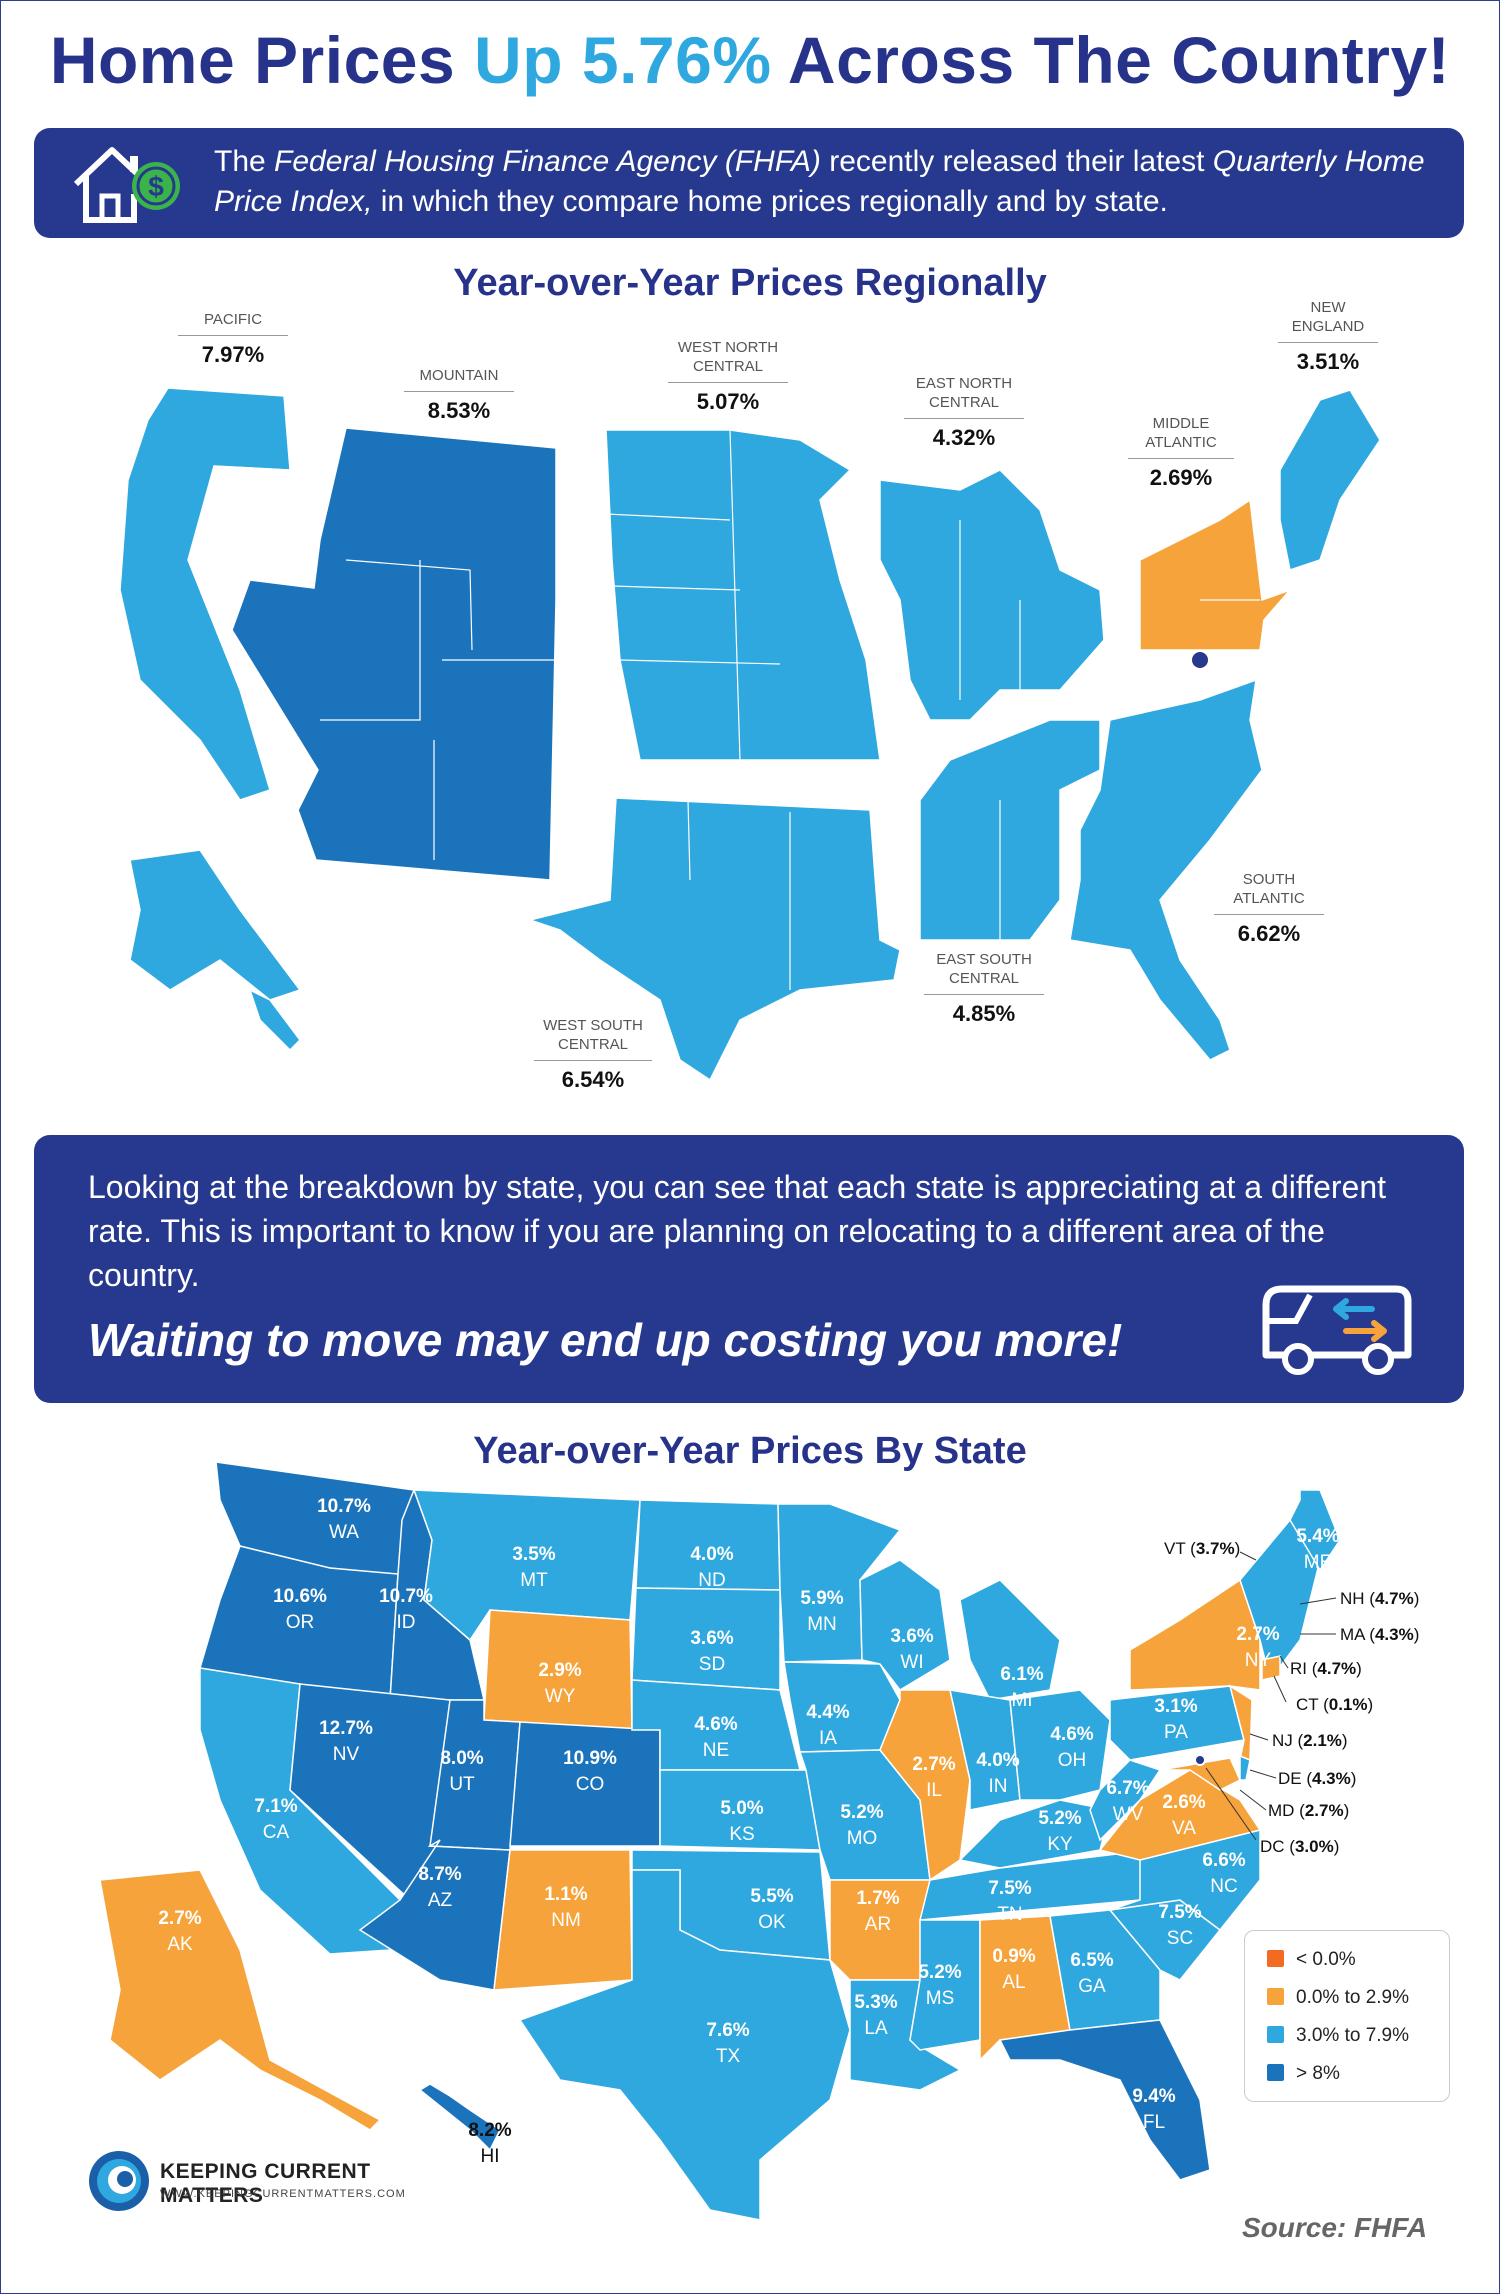 The height and width of the screenshot is (2294, 1500). I want to click on state-shape-ga, so click(1105, 1970).